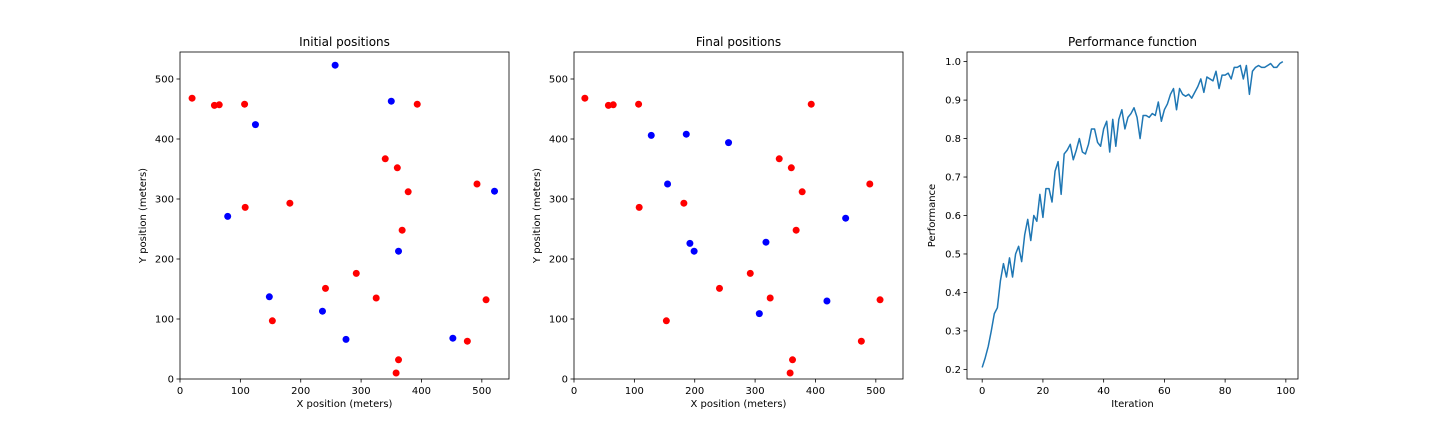 The height and width of the screenshot is (432, 1440). Describe the element at coordinates (953, 370) in the screenshot. I see `y-tick-label: 0.2` at that location.